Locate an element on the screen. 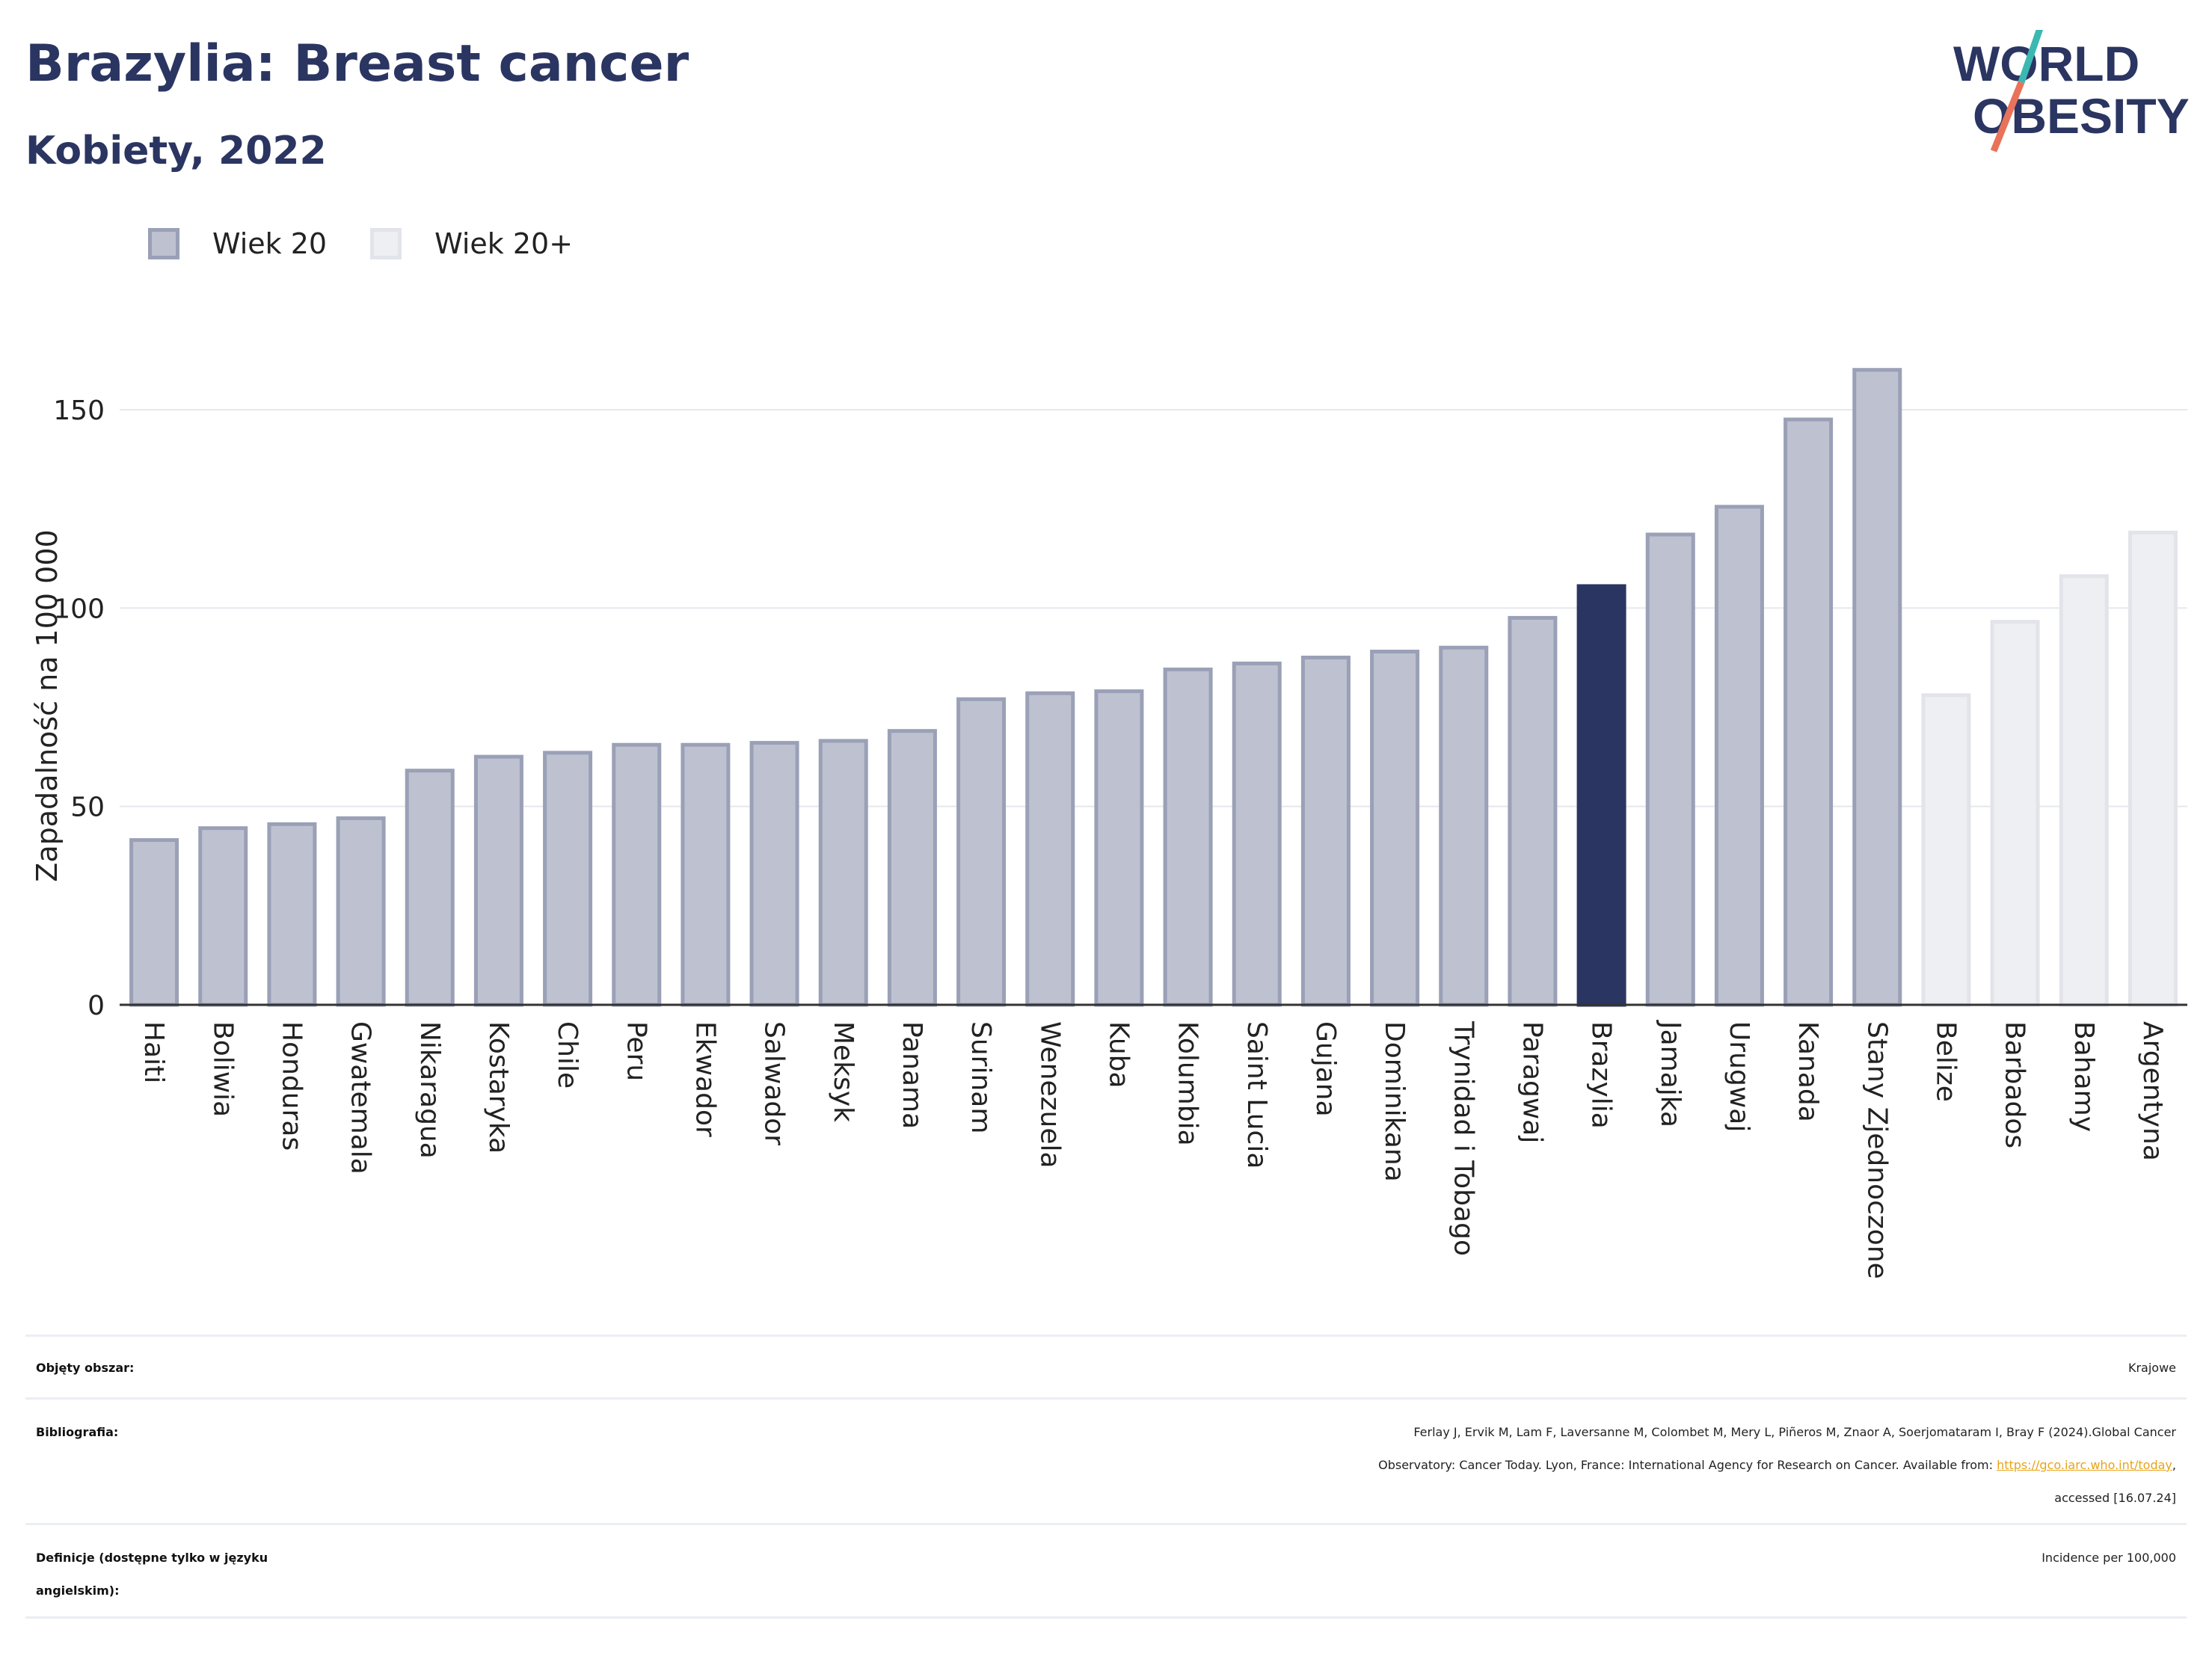  chart-subtitle: Kobiety, 2022 is located at coordinates (176, 151).